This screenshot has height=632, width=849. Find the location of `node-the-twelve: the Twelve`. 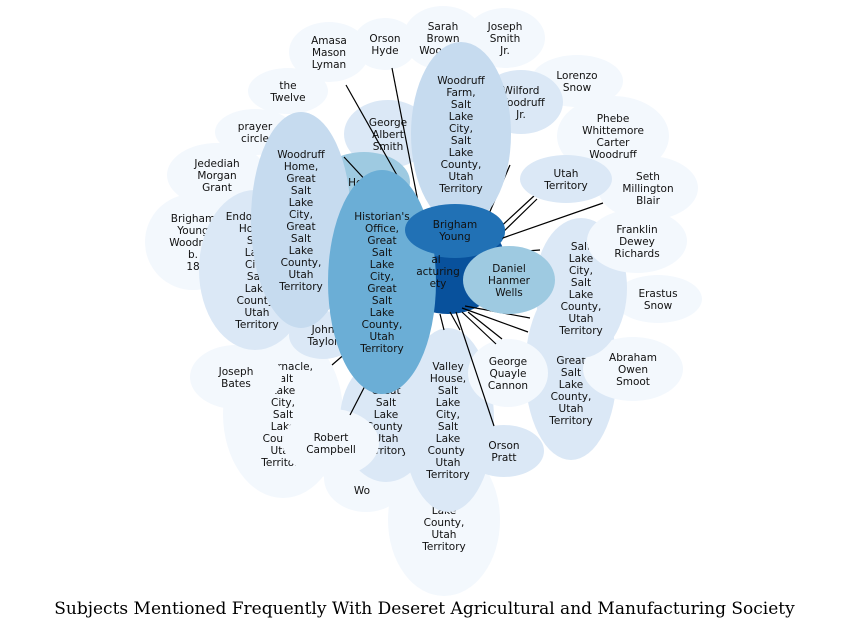

node-the-twelve: the Twelve is located at coordinates (288, 91).